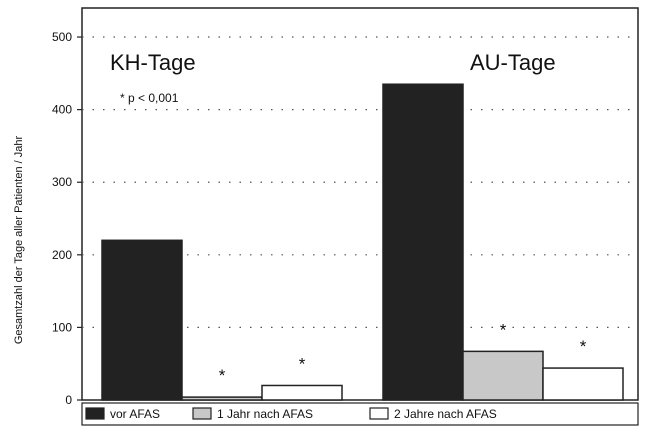 This screenshot has height=433, width=645. I want to click on legend-box, so click(360, 414).